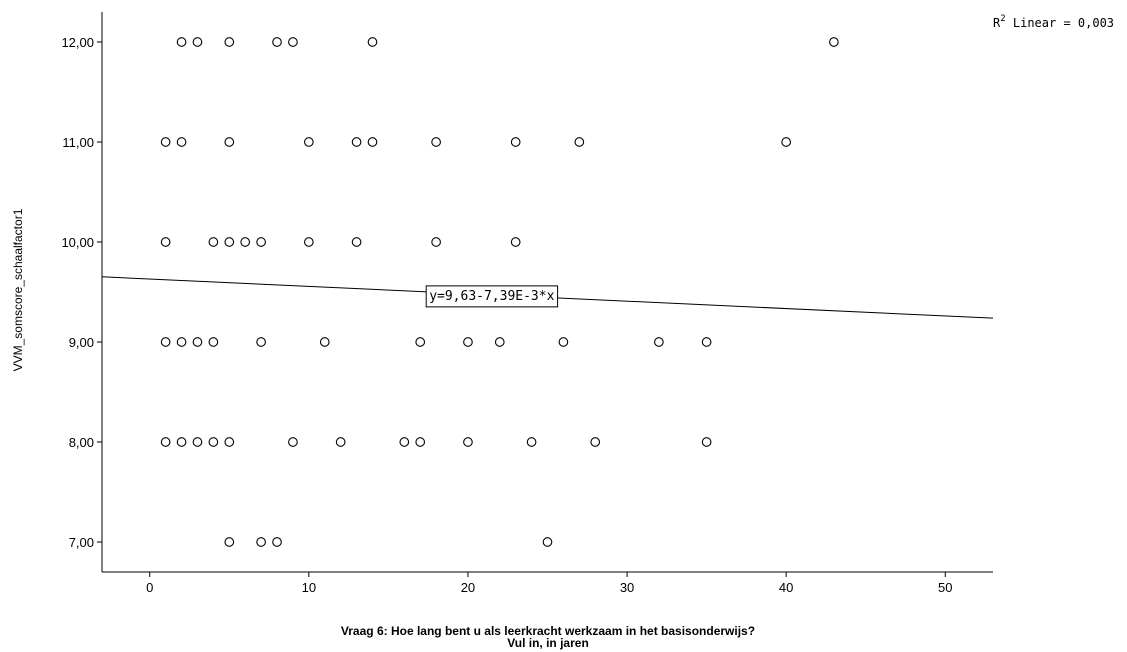  I want to click on y-tick-label: 9,00, so click(81, 342).